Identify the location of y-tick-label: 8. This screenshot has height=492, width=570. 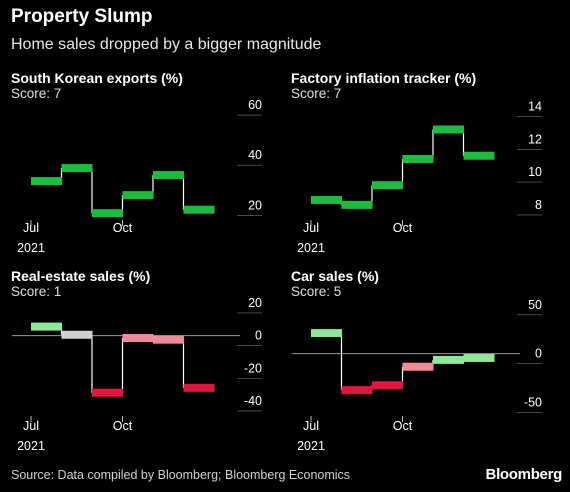
(538, 205).